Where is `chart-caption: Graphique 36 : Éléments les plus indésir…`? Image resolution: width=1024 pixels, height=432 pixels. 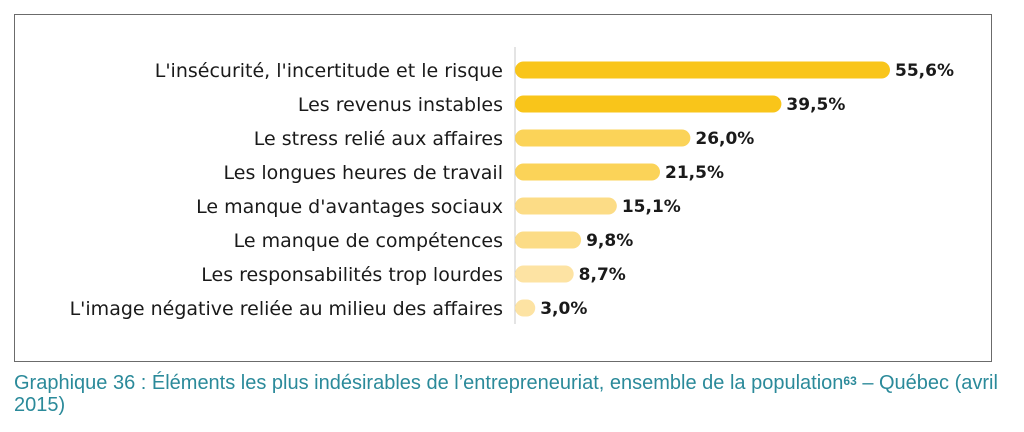
chart-caption: Graphique 36 : Éléments les plus indésir… is located at coordinates (509, 394).